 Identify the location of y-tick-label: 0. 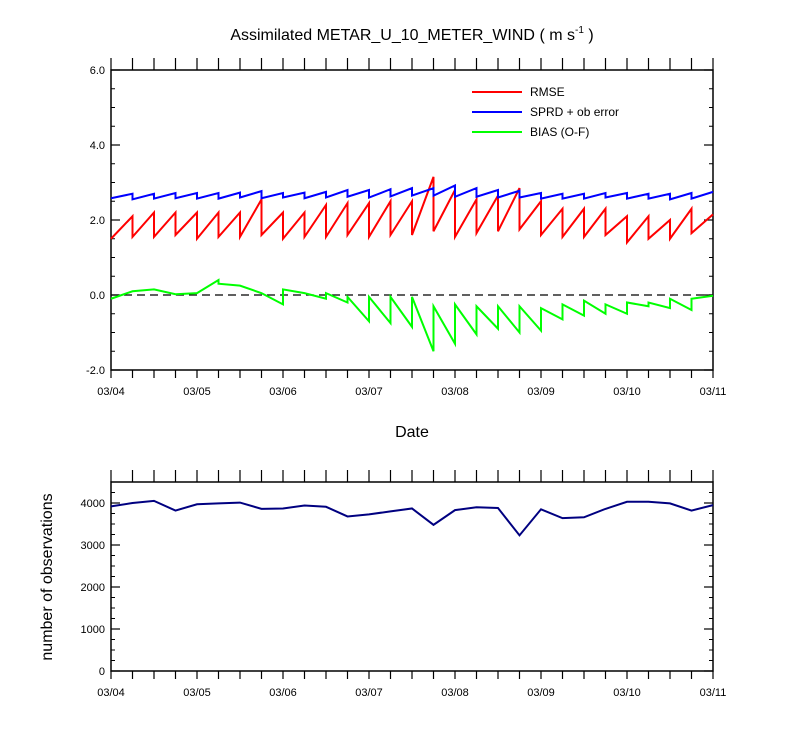
(102, 672).